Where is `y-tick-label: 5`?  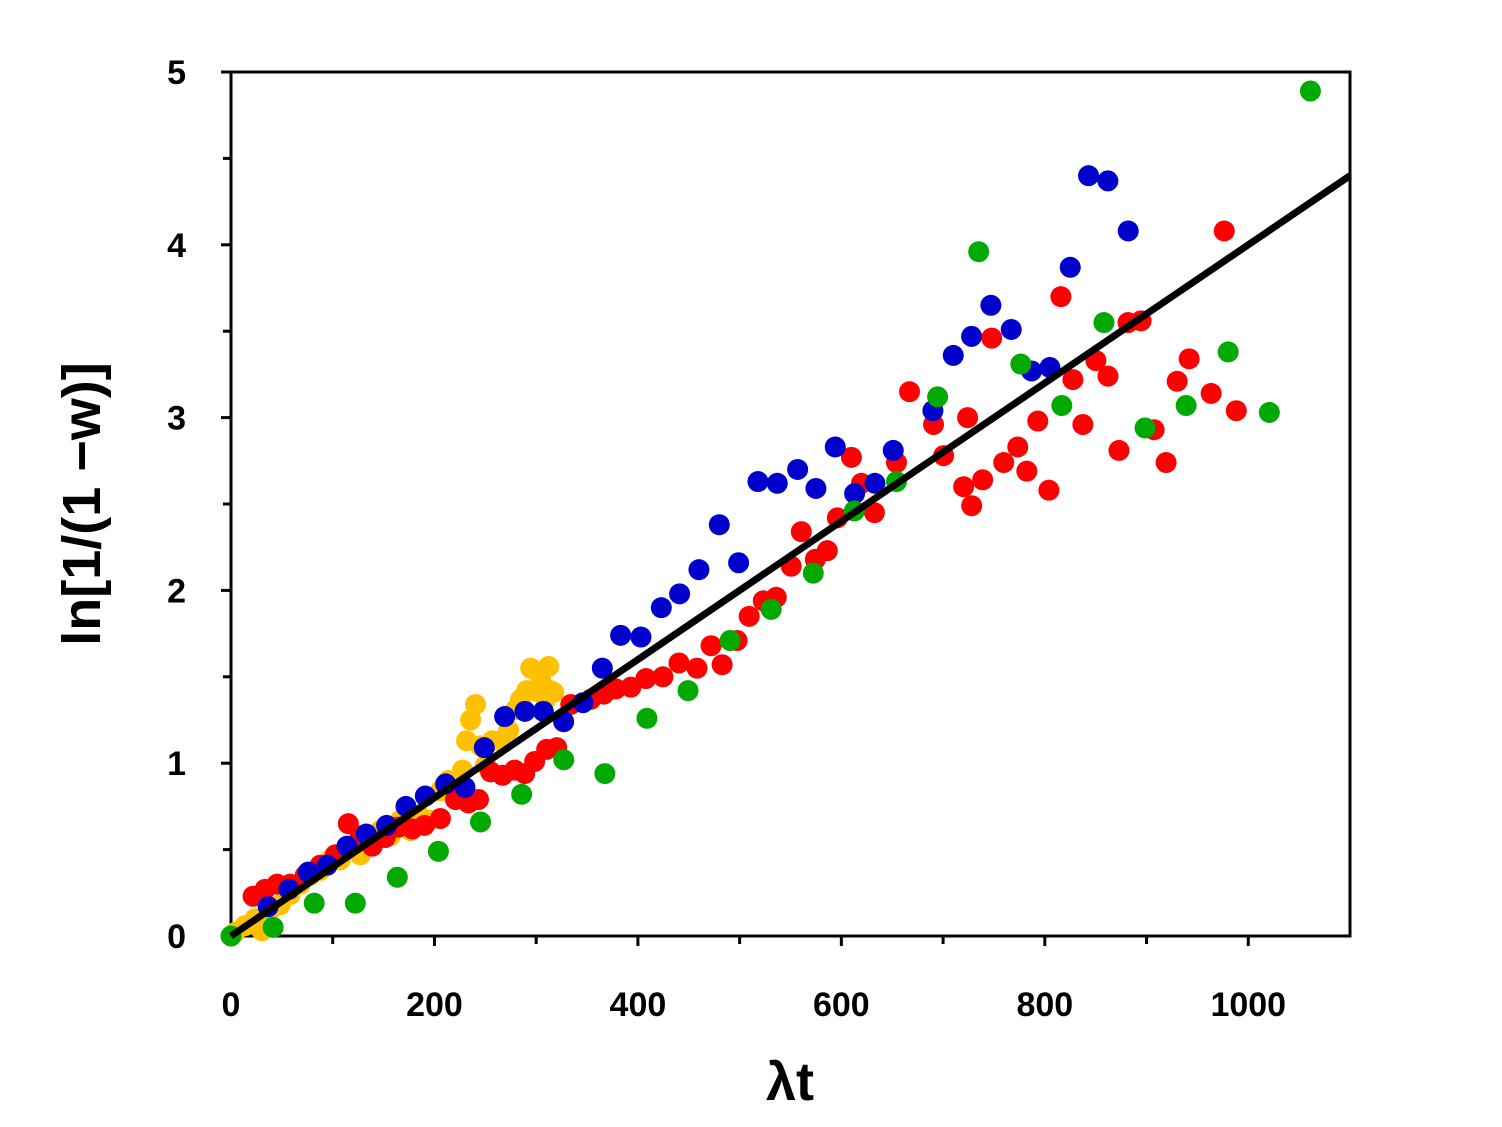
y-tick-label: 5 is located at coordinates (176, 73).